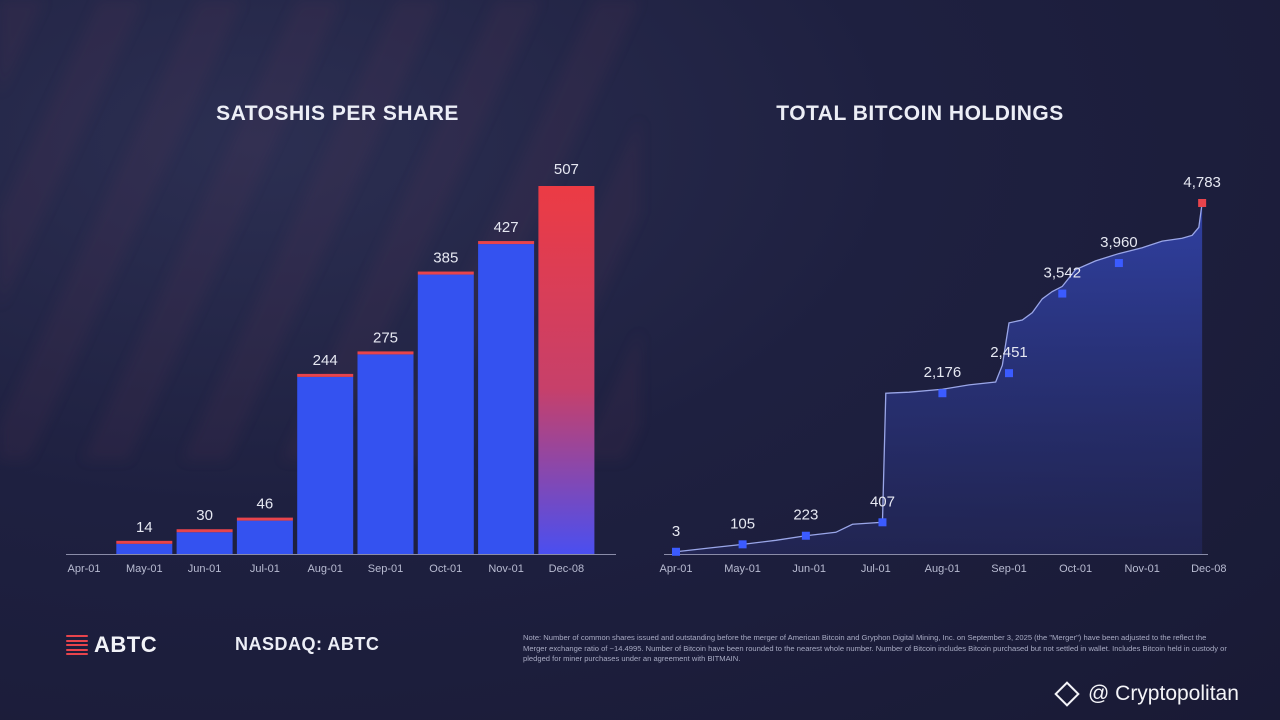 The height and width of the screenshot is (720, 1280). What do you see at coordinates (920, 113) in the screenshot?
I see `right-chart-title: TOTAL BITCOIN HOLDINGS` at bounding box center [920, 113].